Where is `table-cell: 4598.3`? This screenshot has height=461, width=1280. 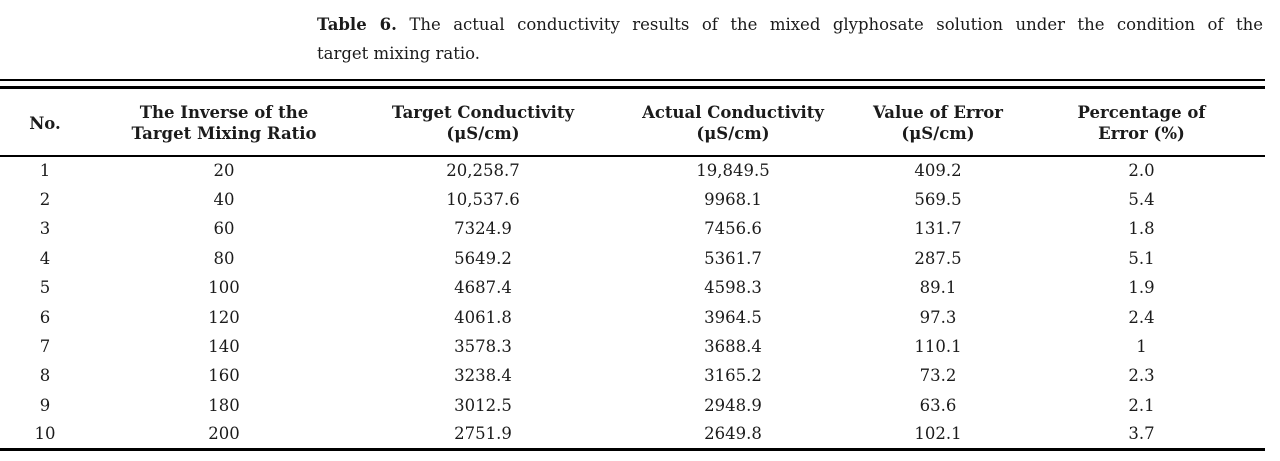 table-cell: 4598.3 is located at coordinates (733, 288).